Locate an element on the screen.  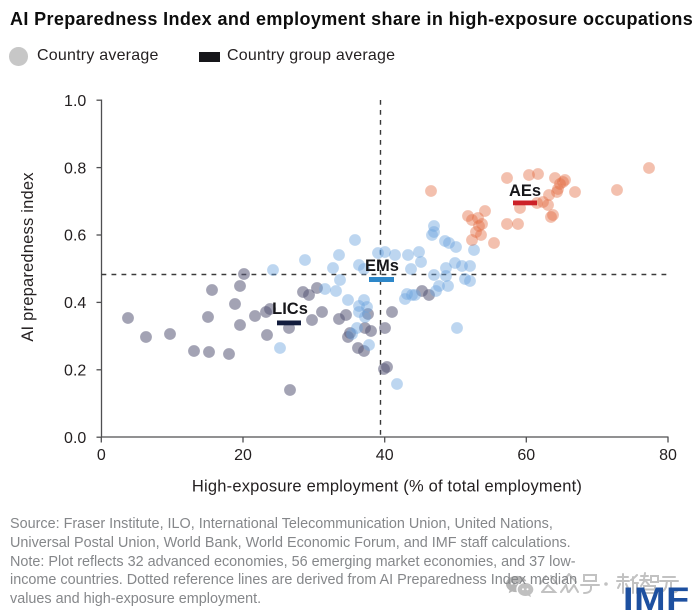
svg-text: 0.4 is located at coordinates (75, 303).